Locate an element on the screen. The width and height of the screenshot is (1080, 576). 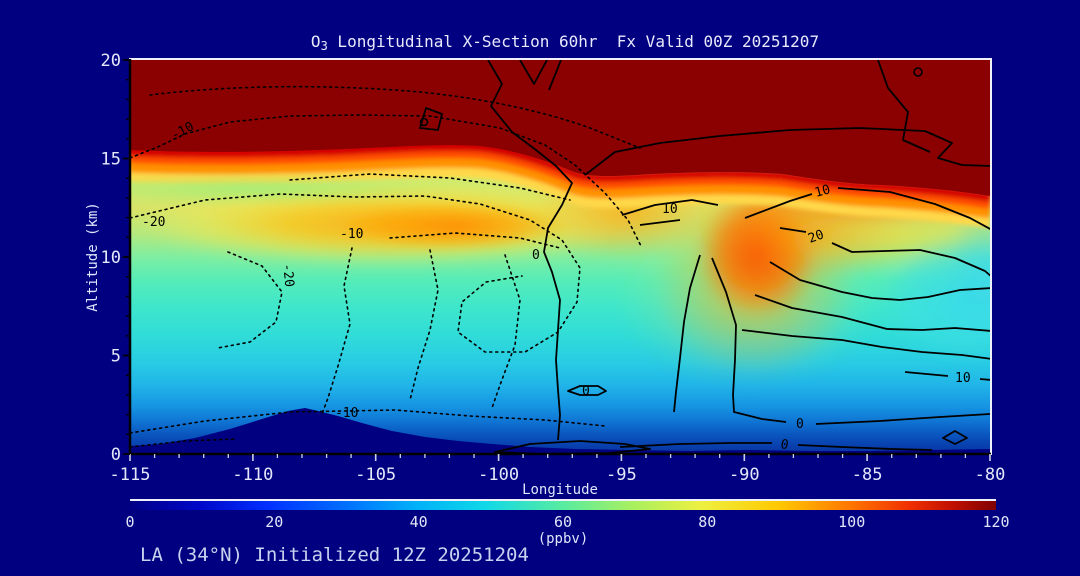
x-major-ticks is located at coordinates (560, 457).